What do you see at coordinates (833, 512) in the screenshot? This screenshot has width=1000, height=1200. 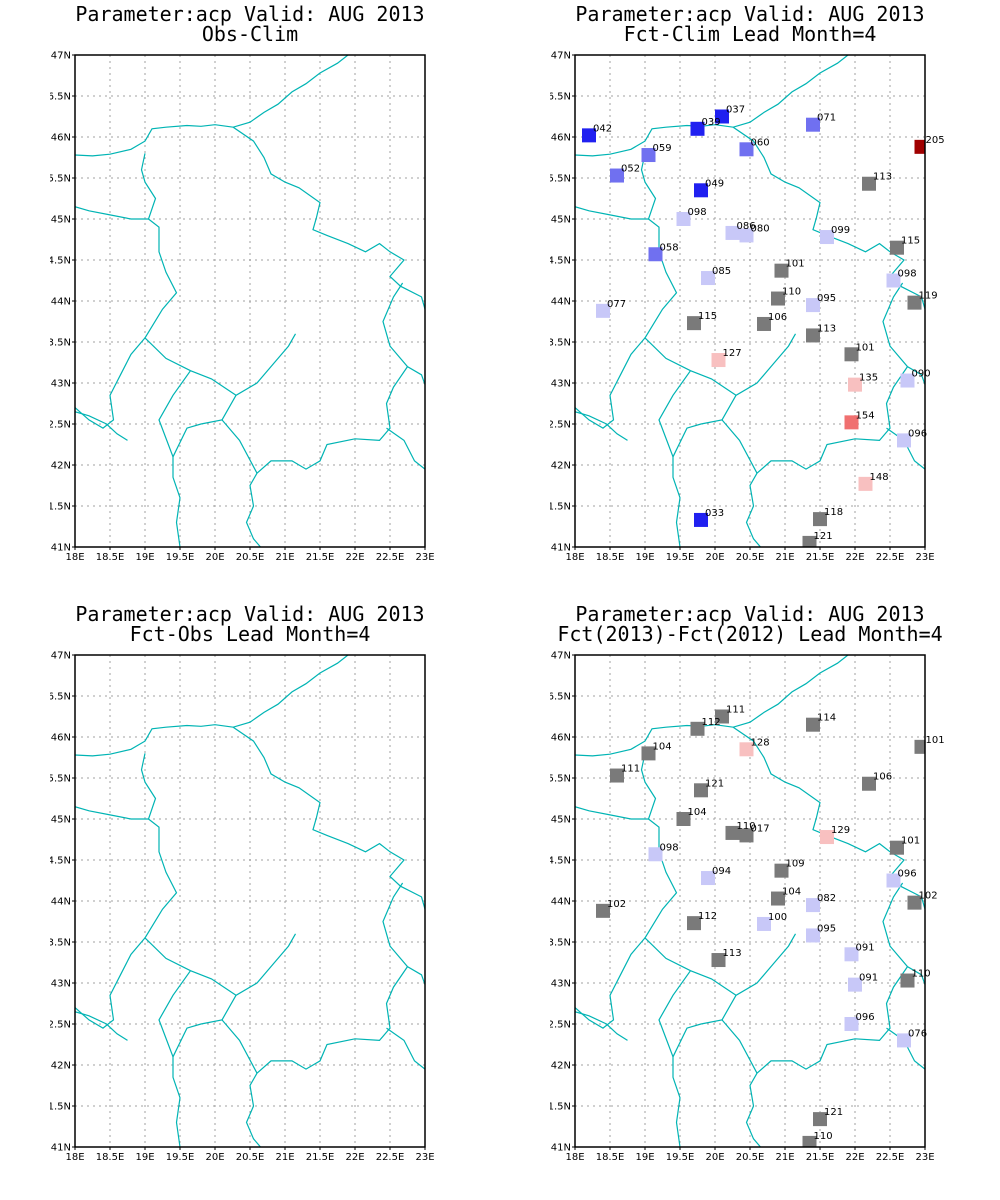 I see `station-label: 118` at bounding box center [833, 512].